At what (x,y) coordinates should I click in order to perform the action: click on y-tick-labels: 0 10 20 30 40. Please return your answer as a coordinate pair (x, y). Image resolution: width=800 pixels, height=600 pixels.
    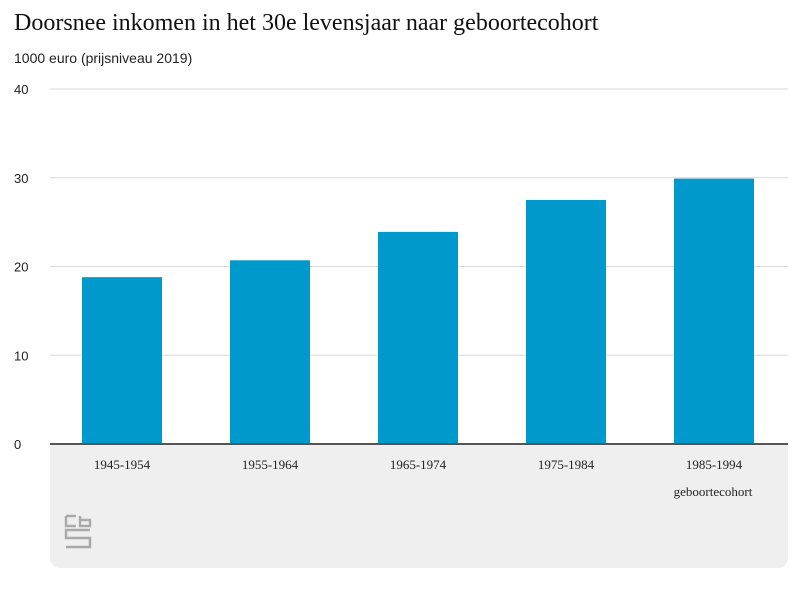
    Looking at the image, I should click on (21, 267).